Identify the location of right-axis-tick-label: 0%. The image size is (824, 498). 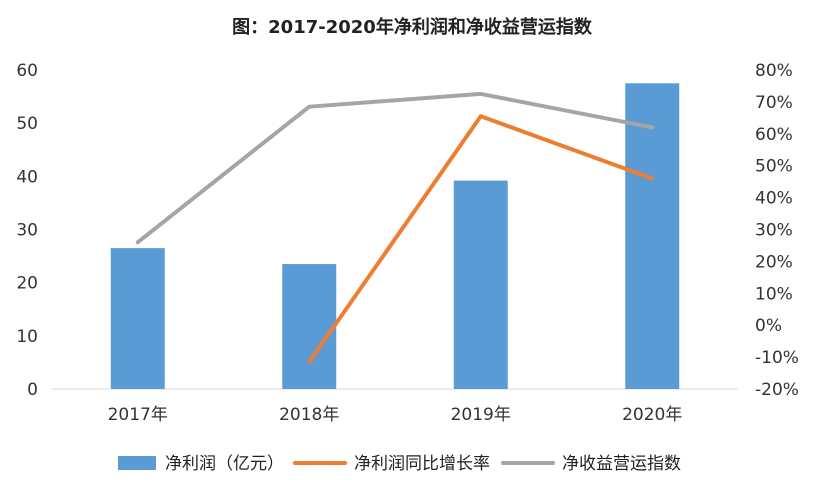
(768, 326).